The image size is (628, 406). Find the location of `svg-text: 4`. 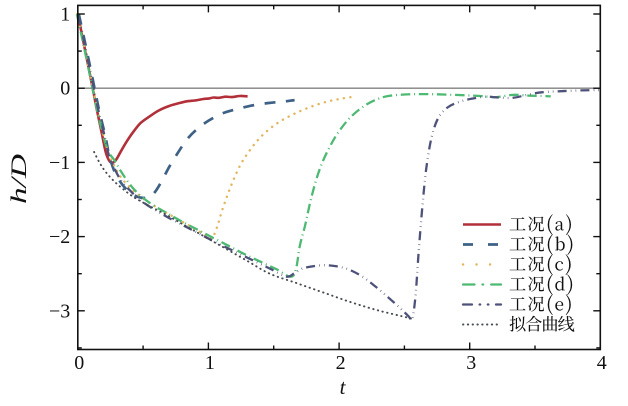

svg-text: 4 is located at coordinates (602, 363).